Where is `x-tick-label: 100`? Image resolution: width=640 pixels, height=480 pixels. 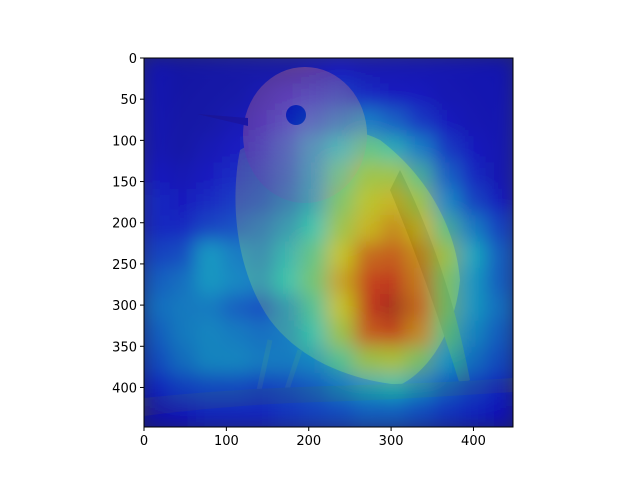
x-tick-label: 100 is located at coordinates (226, 441).